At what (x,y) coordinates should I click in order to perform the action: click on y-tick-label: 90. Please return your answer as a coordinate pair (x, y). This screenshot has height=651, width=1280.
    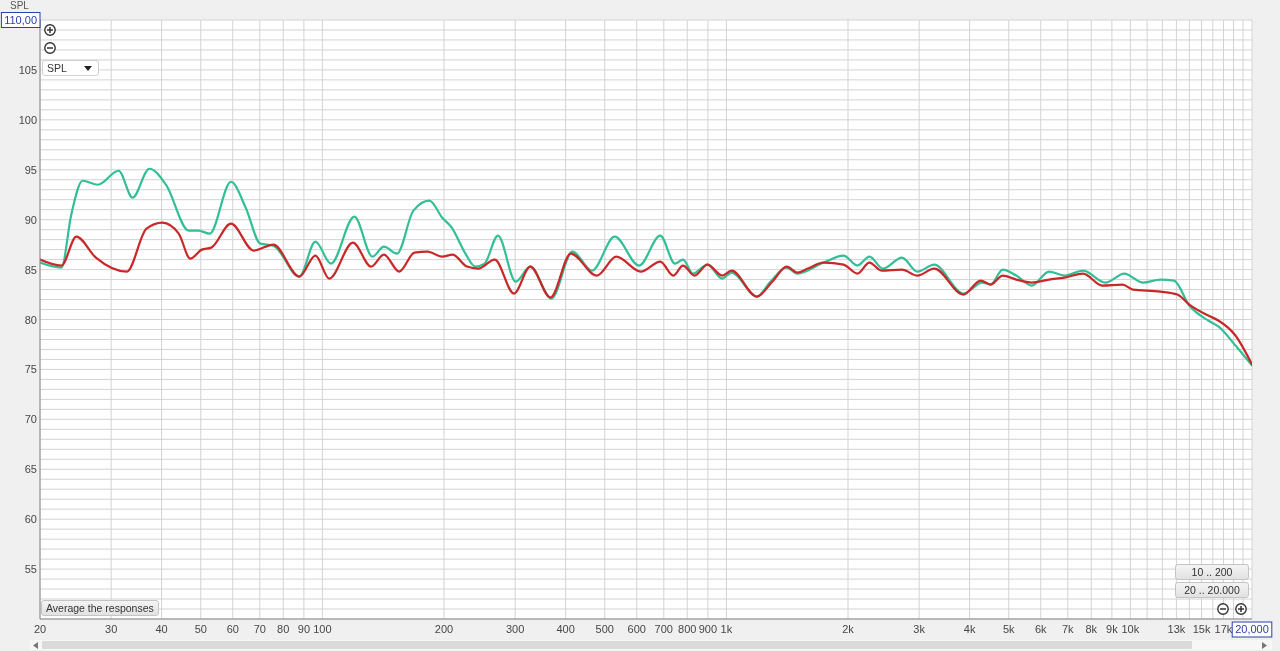
    Looking at the image, I should click on (30, 219).